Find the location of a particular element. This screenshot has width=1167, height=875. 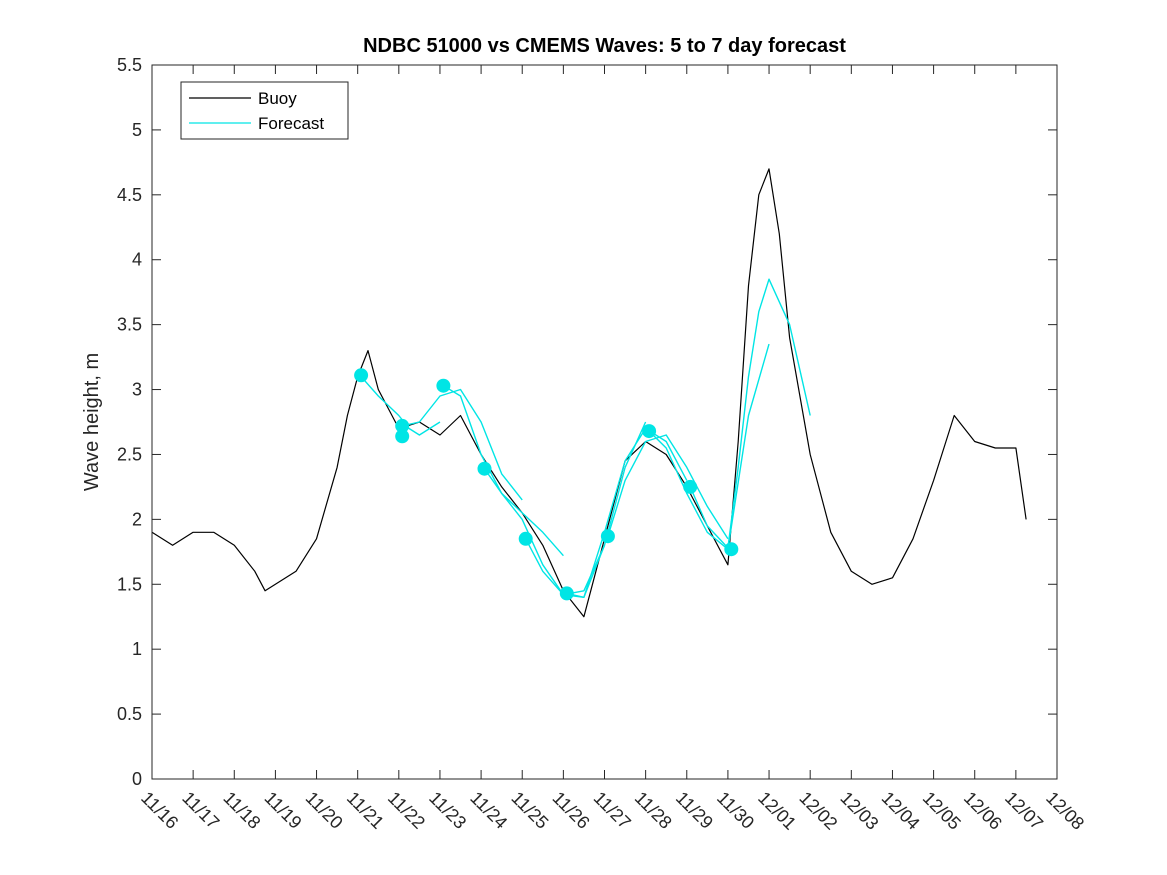

x-tick-label: 11/19 is located at coordinates (283, 810).